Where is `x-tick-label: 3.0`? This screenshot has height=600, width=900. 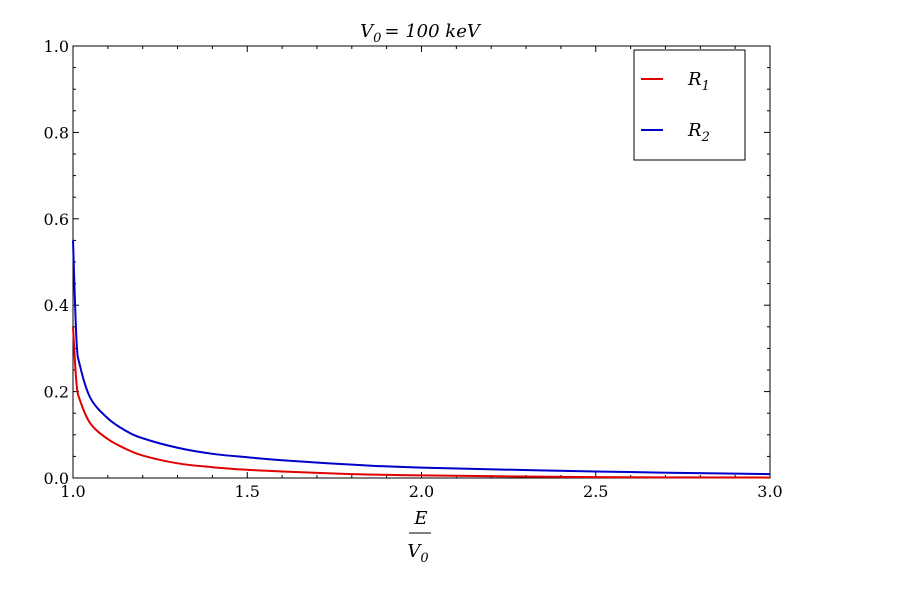
x-tick-label: 3.0 is located at coordinates (769, 491).